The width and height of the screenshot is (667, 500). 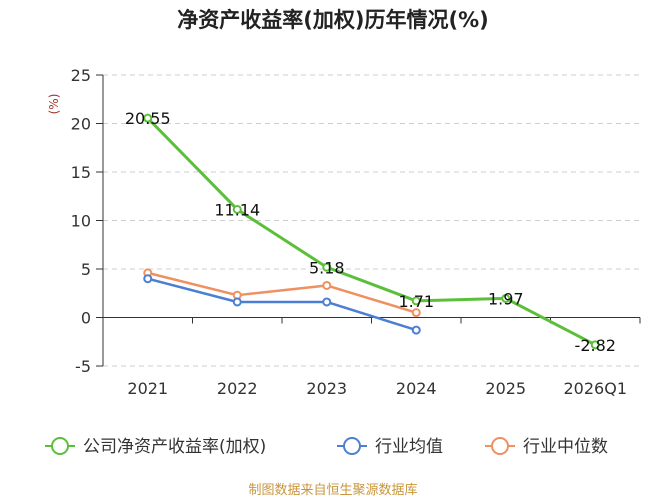 I want to click on data-label: 11.14, so click(x=237, y=209).